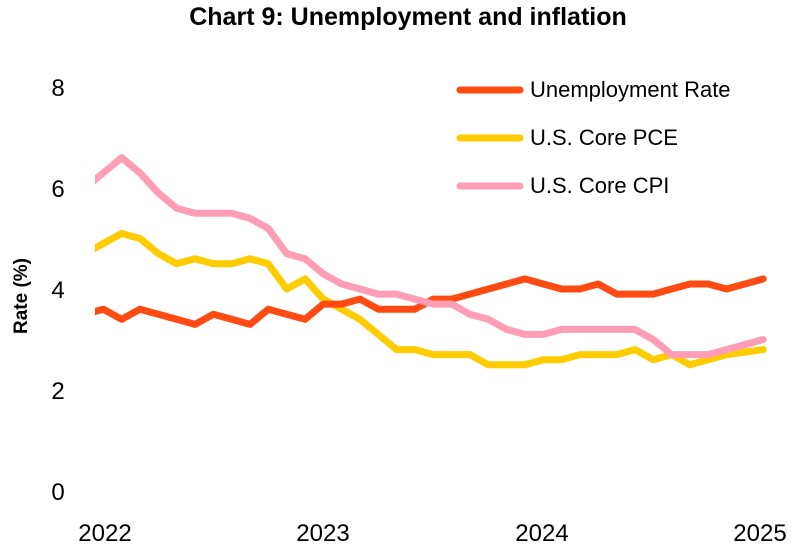 The width and height of the screenshot is (800, 559). I want to click on x-tick-label: 2023, so click(322, 533).